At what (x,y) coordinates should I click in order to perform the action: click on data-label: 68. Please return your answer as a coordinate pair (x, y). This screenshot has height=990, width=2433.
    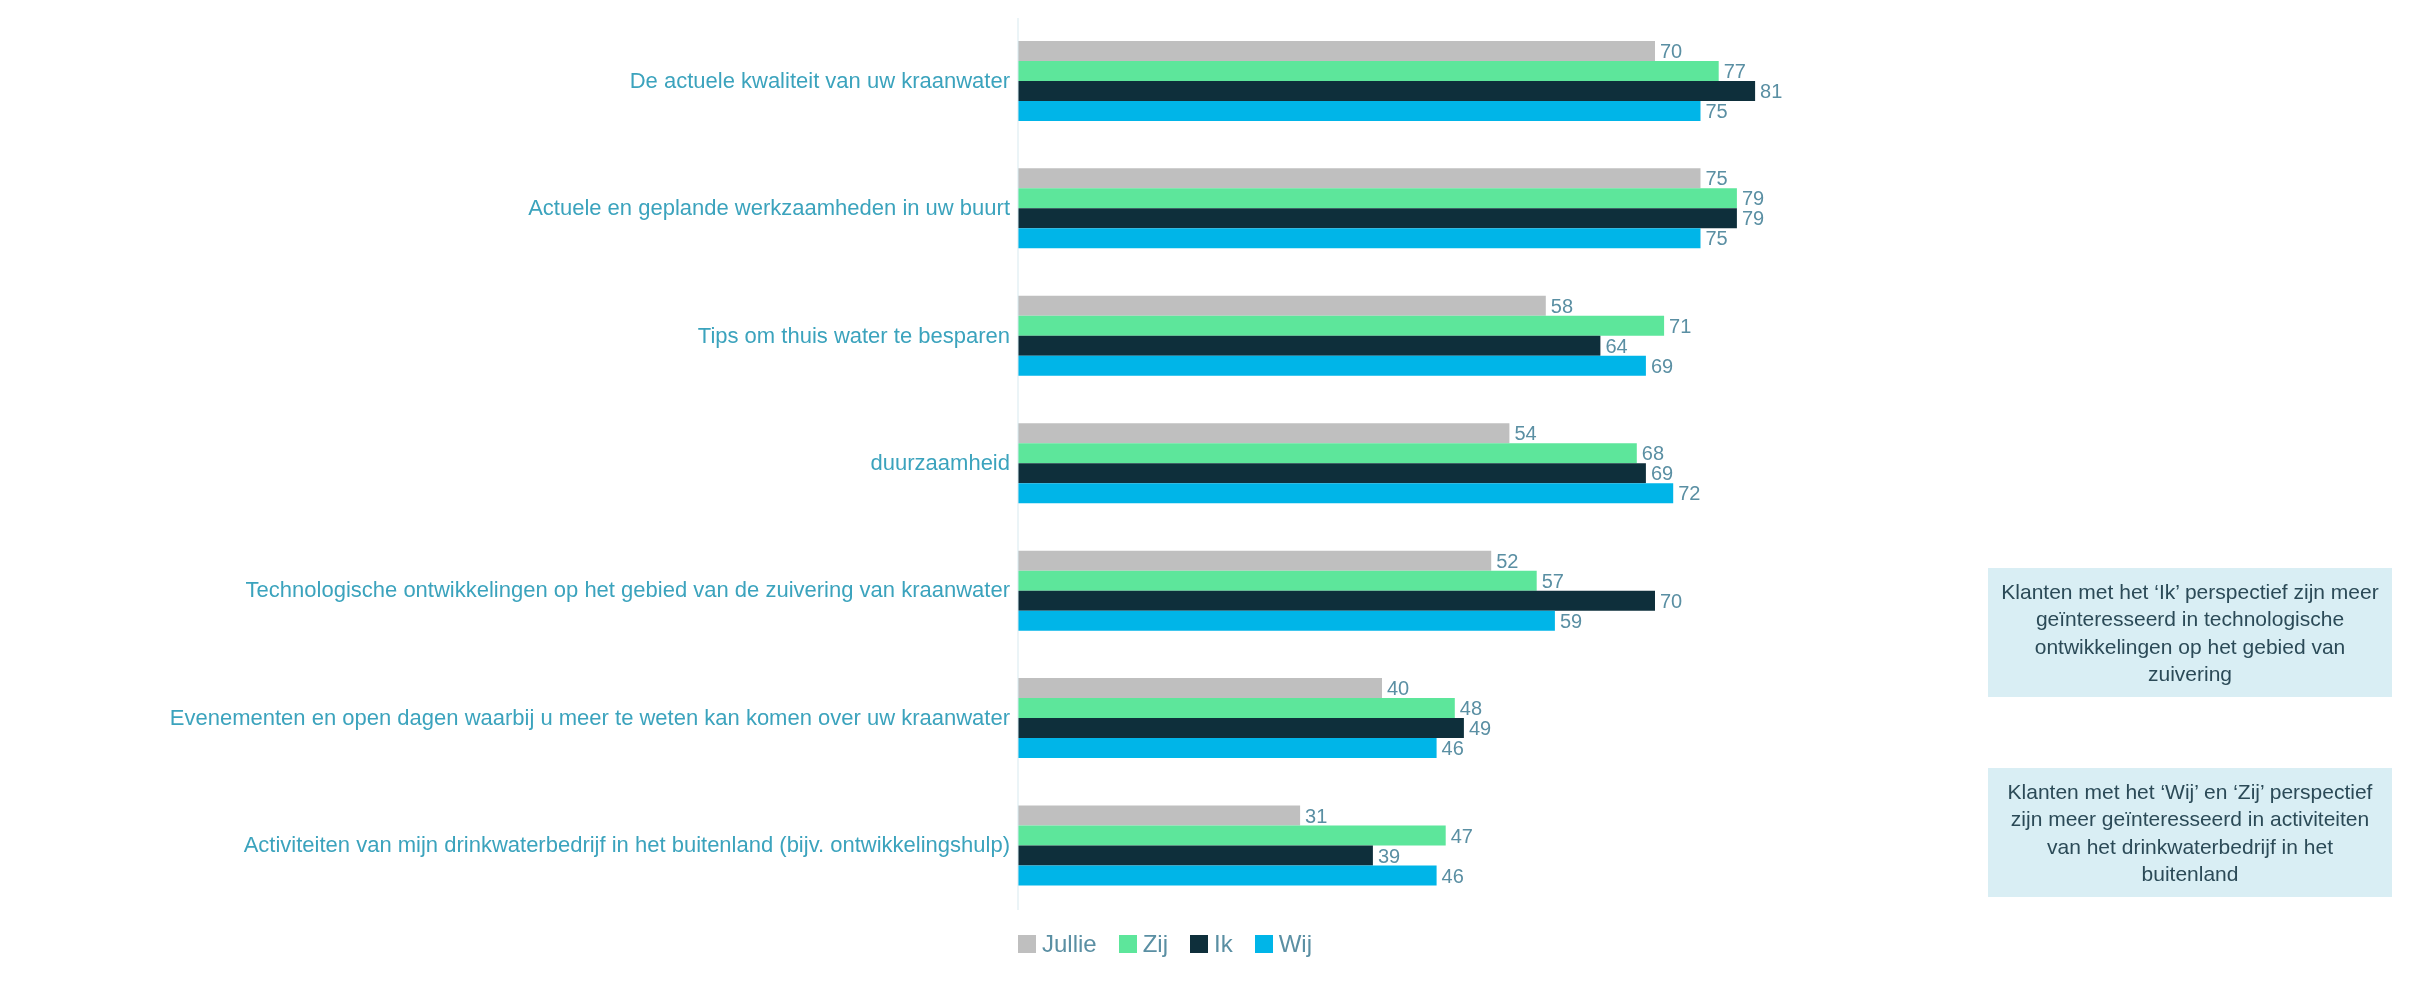
    Looking at the image, I should click on (1653, 453).